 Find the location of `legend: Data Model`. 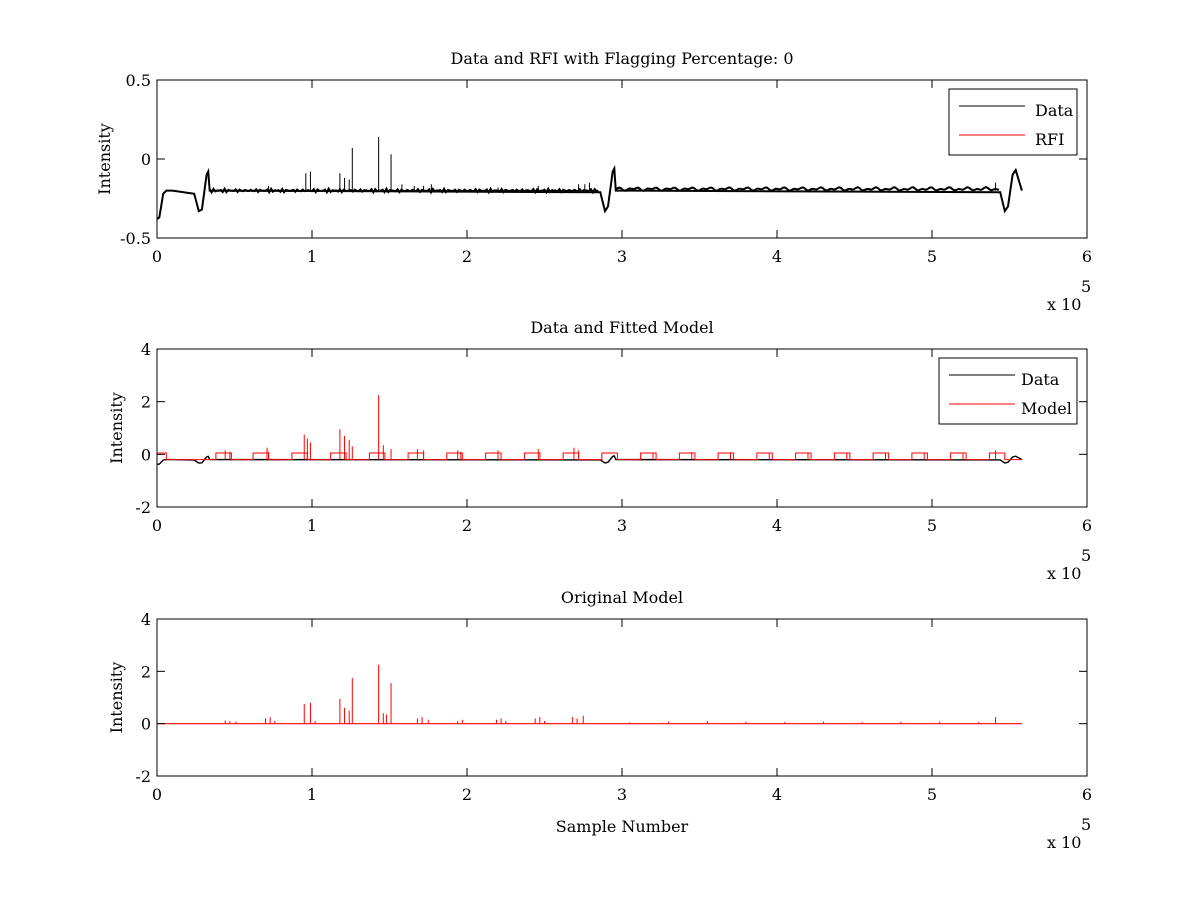

legend: Data Model is located at coordinates (1008, 391).